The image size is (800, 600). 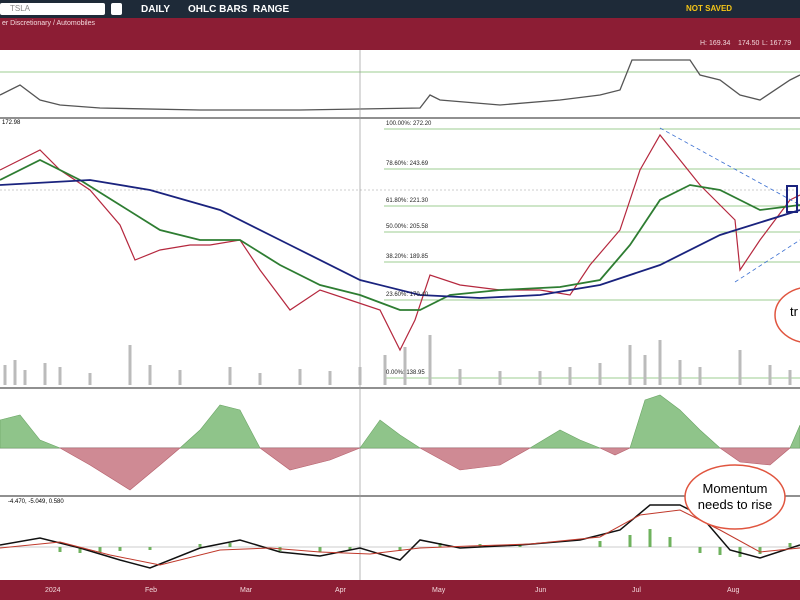 I want to click on time-axis-bg, so click(x=400, y=590).